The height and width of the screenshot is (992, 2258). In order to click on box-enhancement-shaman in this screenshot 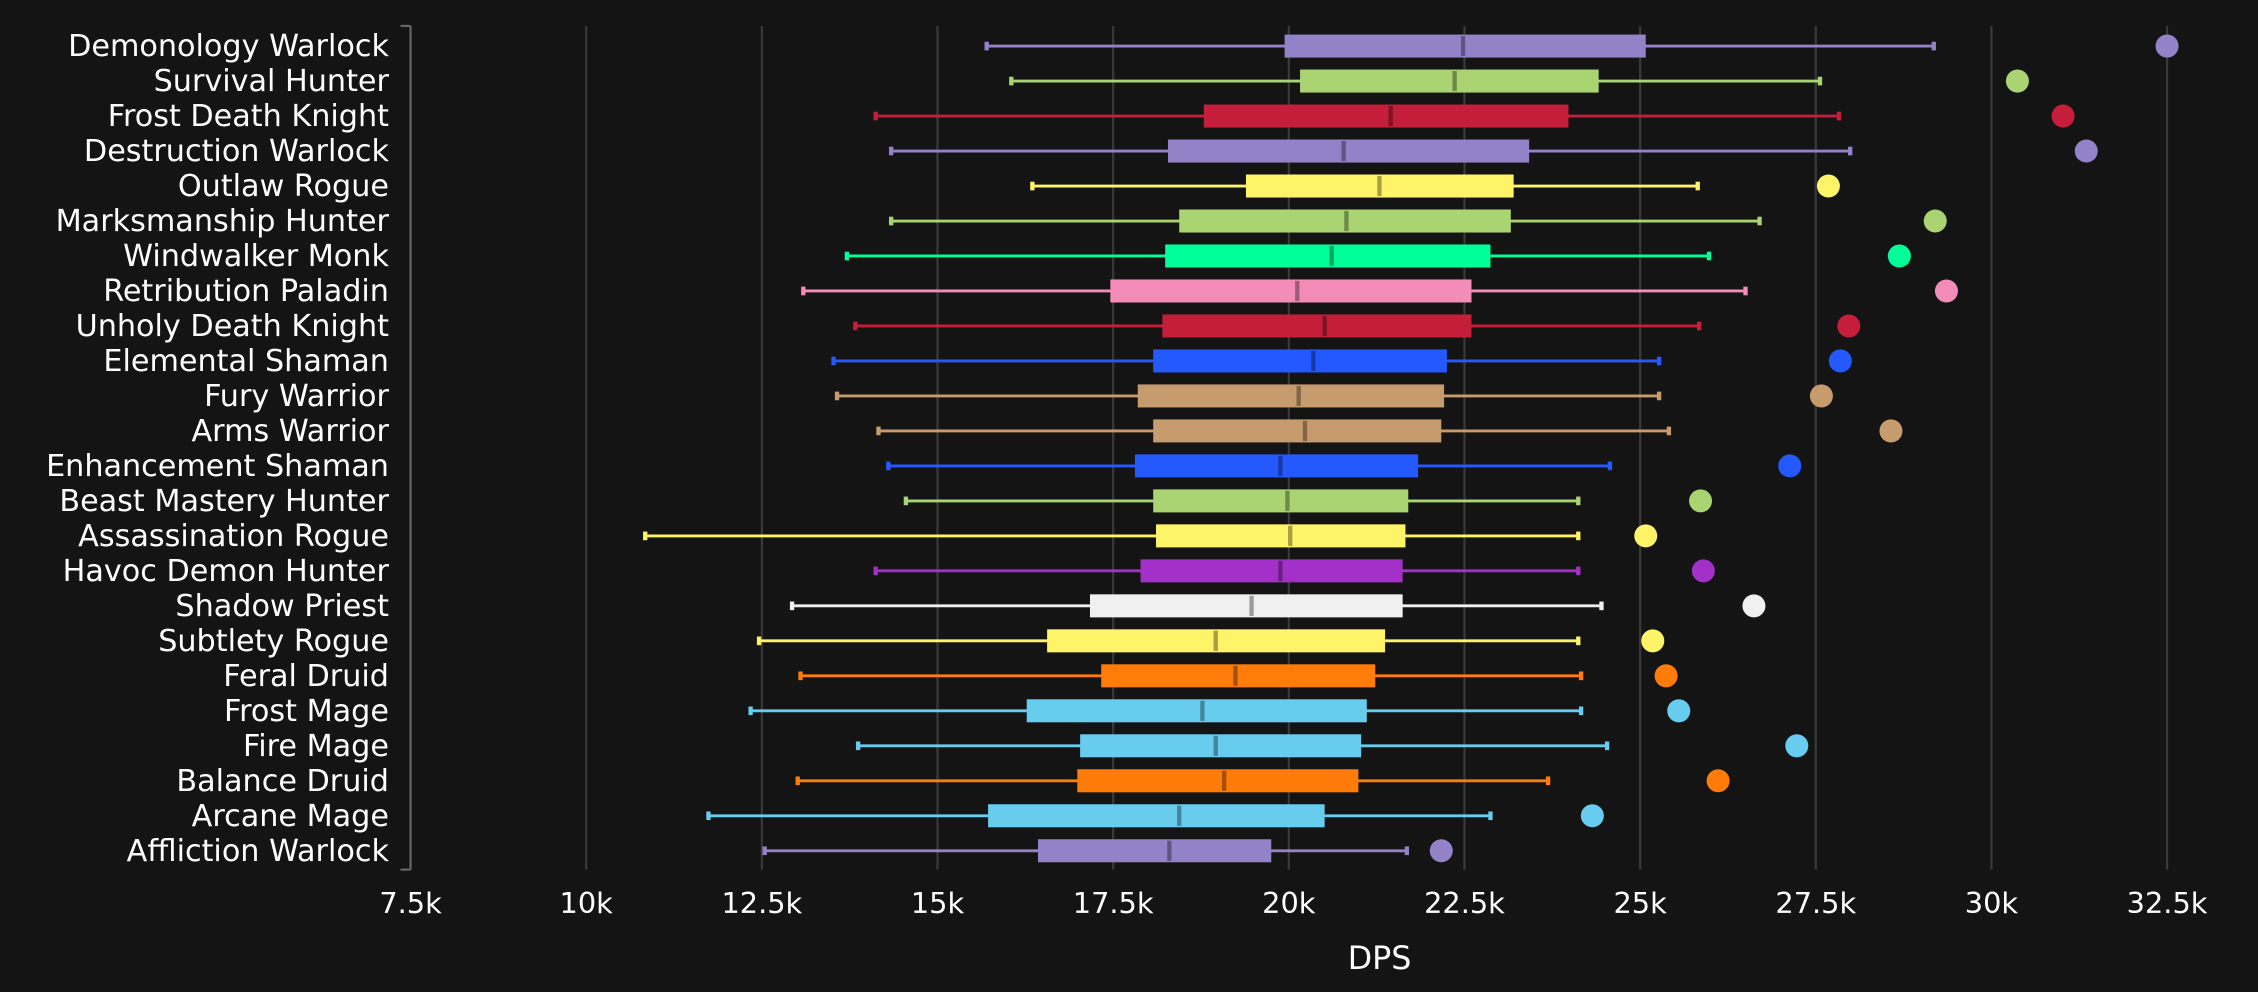, I will do `click(1344, 466)`.